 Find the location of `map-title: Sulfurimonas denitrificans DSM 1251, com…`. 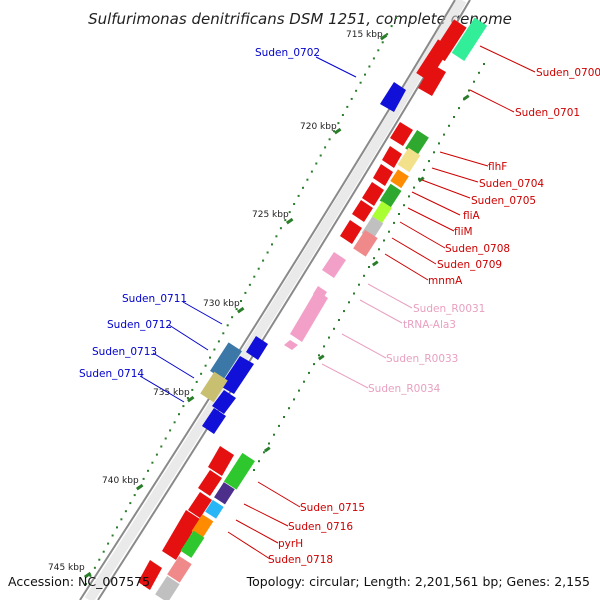

map-title: Sulfurimonas denitrificans DSM 1251, com… is located at coordinates (300, 19).